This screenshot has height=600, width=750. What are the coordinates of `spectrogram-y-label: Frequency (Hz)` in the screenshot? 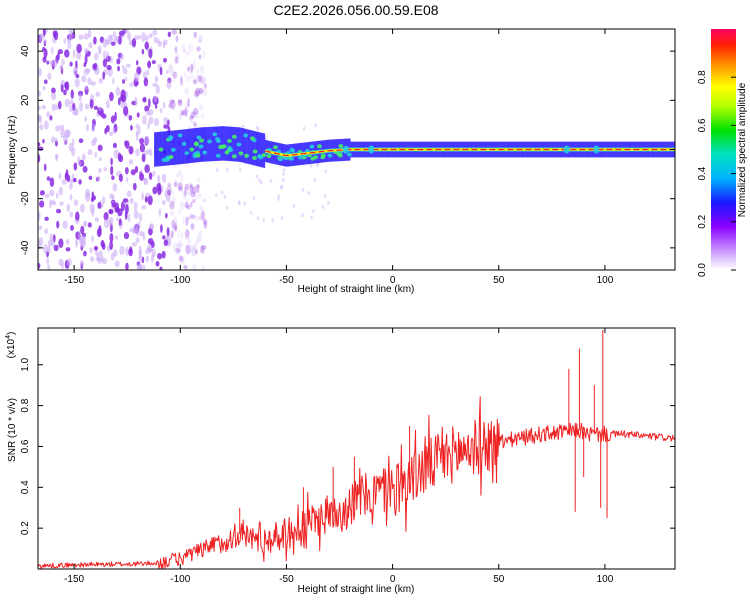 It's located at (12, 150).